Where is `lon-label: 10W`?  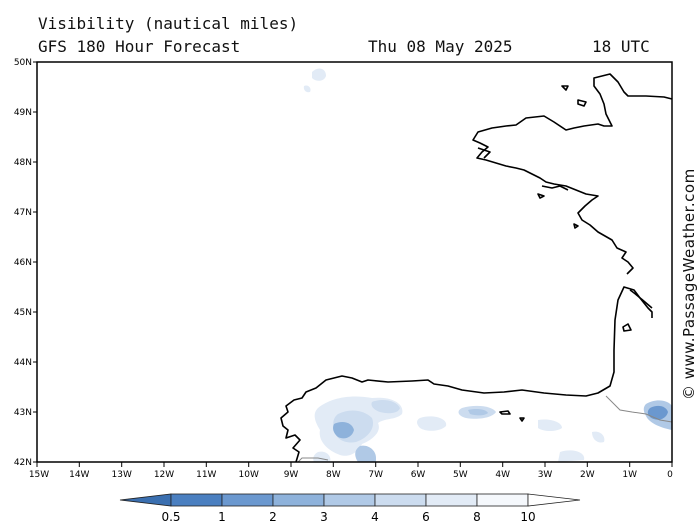
lon-label: 10W is located at coordinates (249, 475).